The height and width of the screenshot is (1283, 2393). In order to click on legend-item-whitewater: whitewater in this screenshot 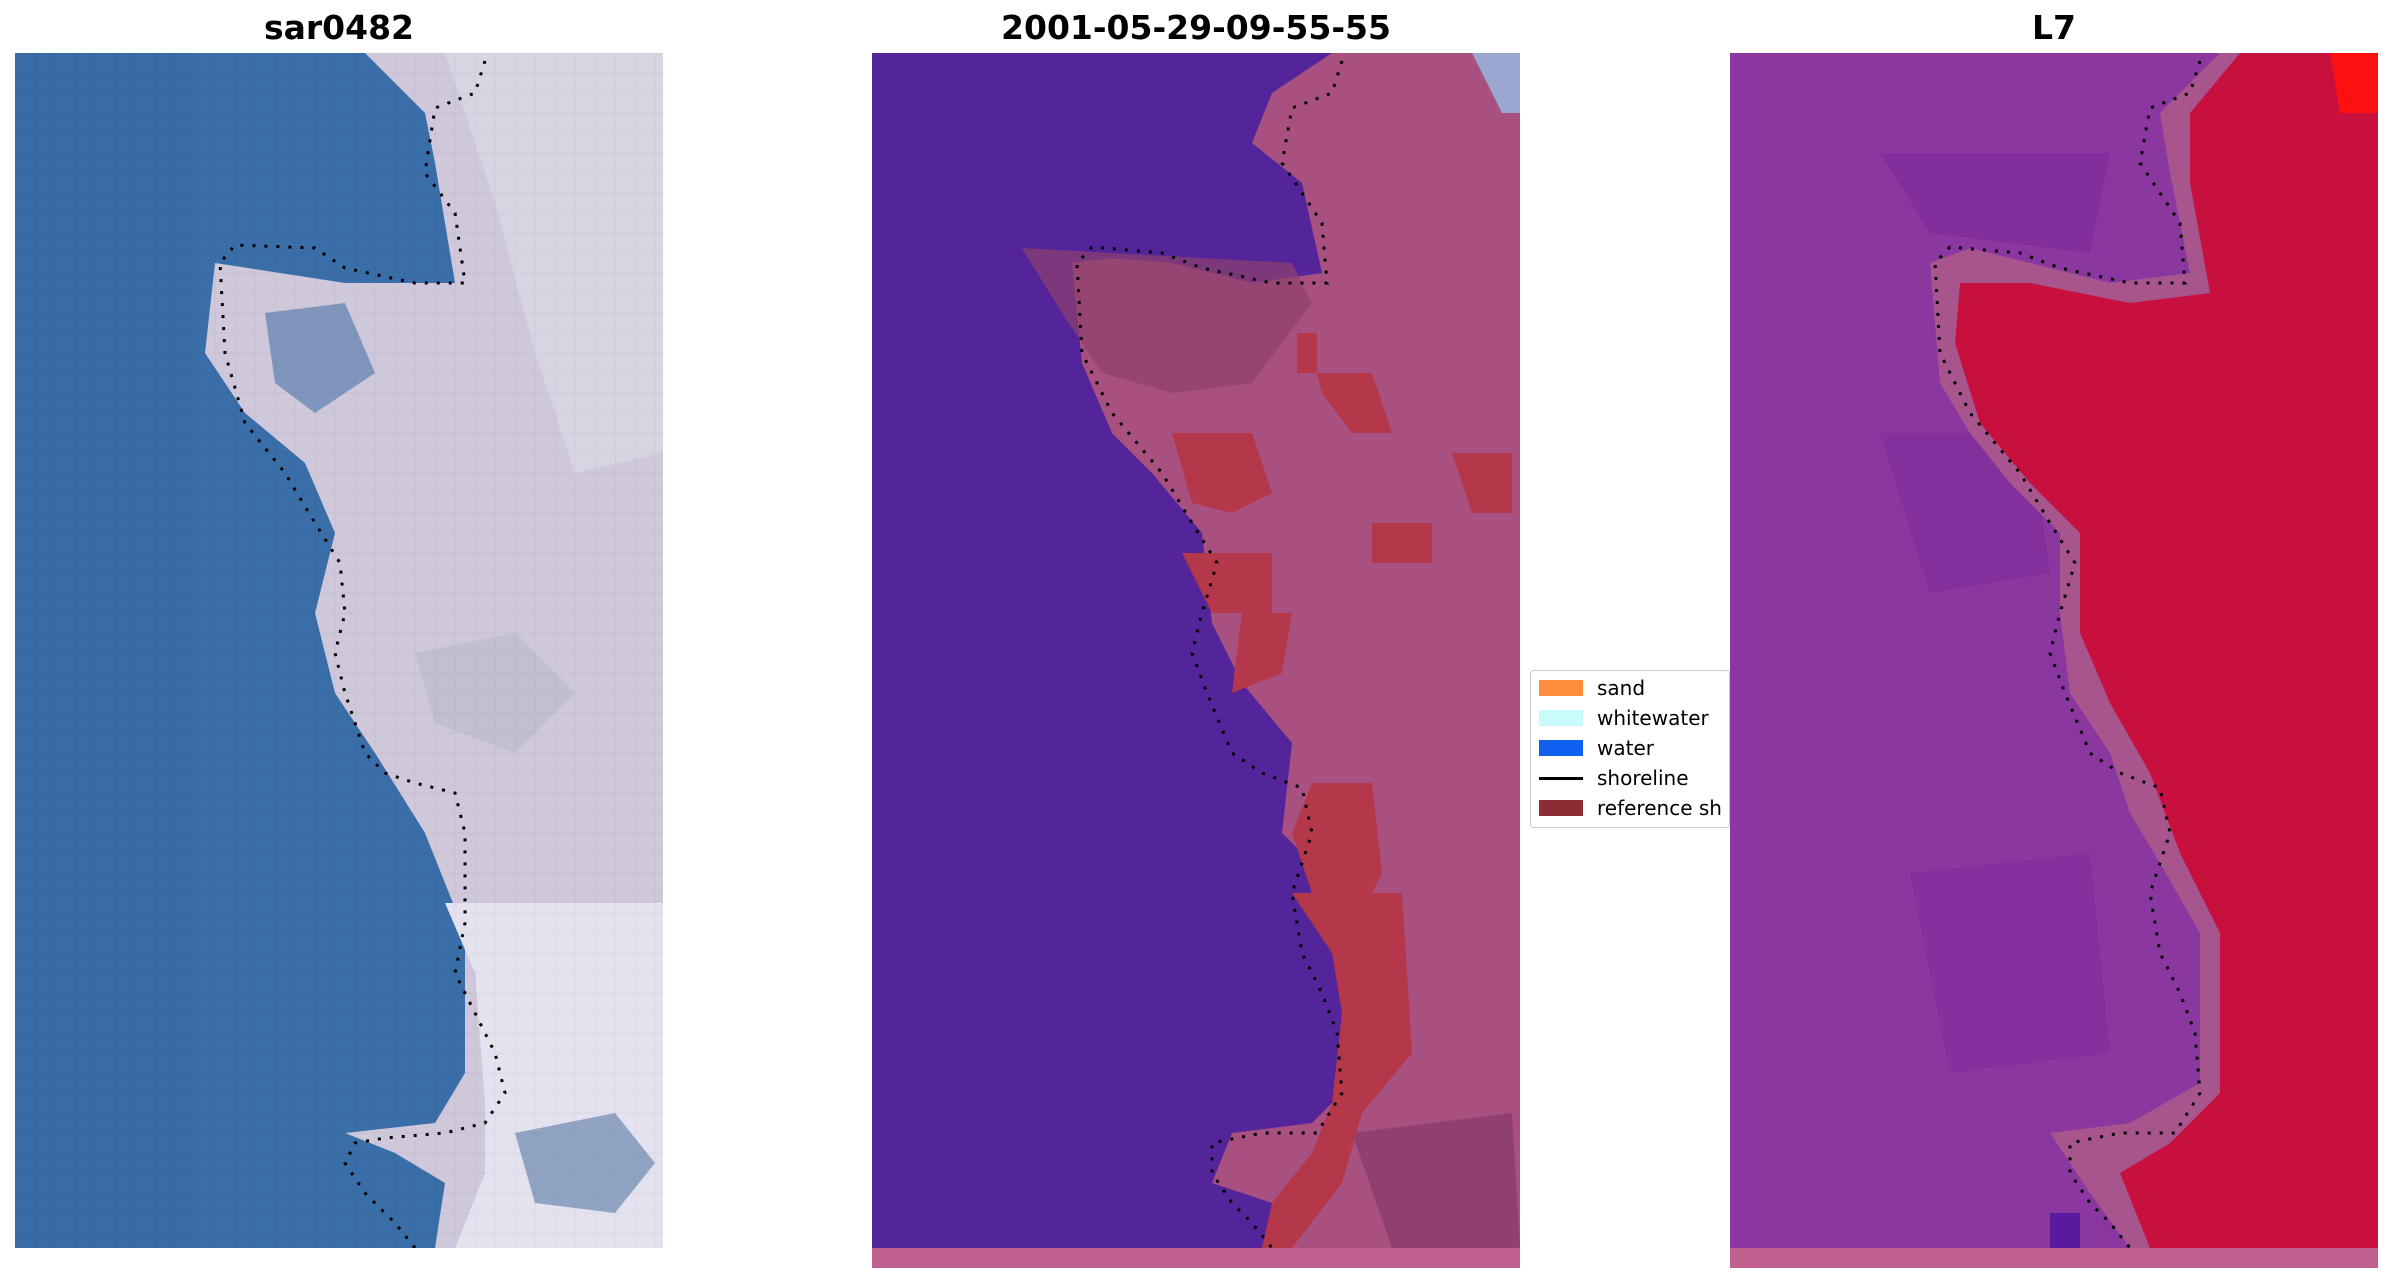, I will do `click(1624, 718)`.